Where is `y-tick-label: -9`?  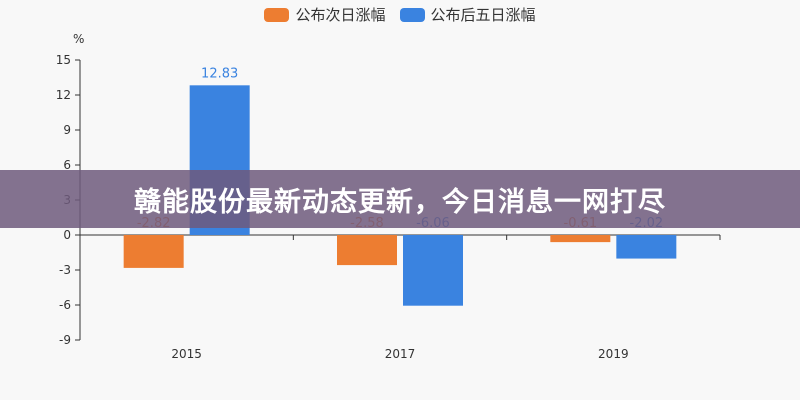 y-tick-label: -9 is located at coordinates (65, 340).